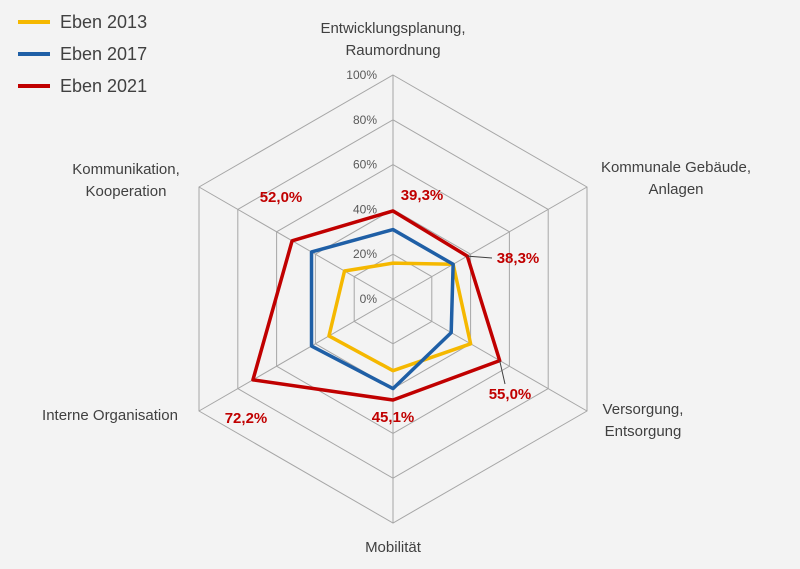 This screenshot has height=569, width=800. What do you see at coordinates (361, 187) in the screenshot?
I see `radial-ticks: 0% 20% 40% 60% 80% 100%` at bounding box center [361, 187].